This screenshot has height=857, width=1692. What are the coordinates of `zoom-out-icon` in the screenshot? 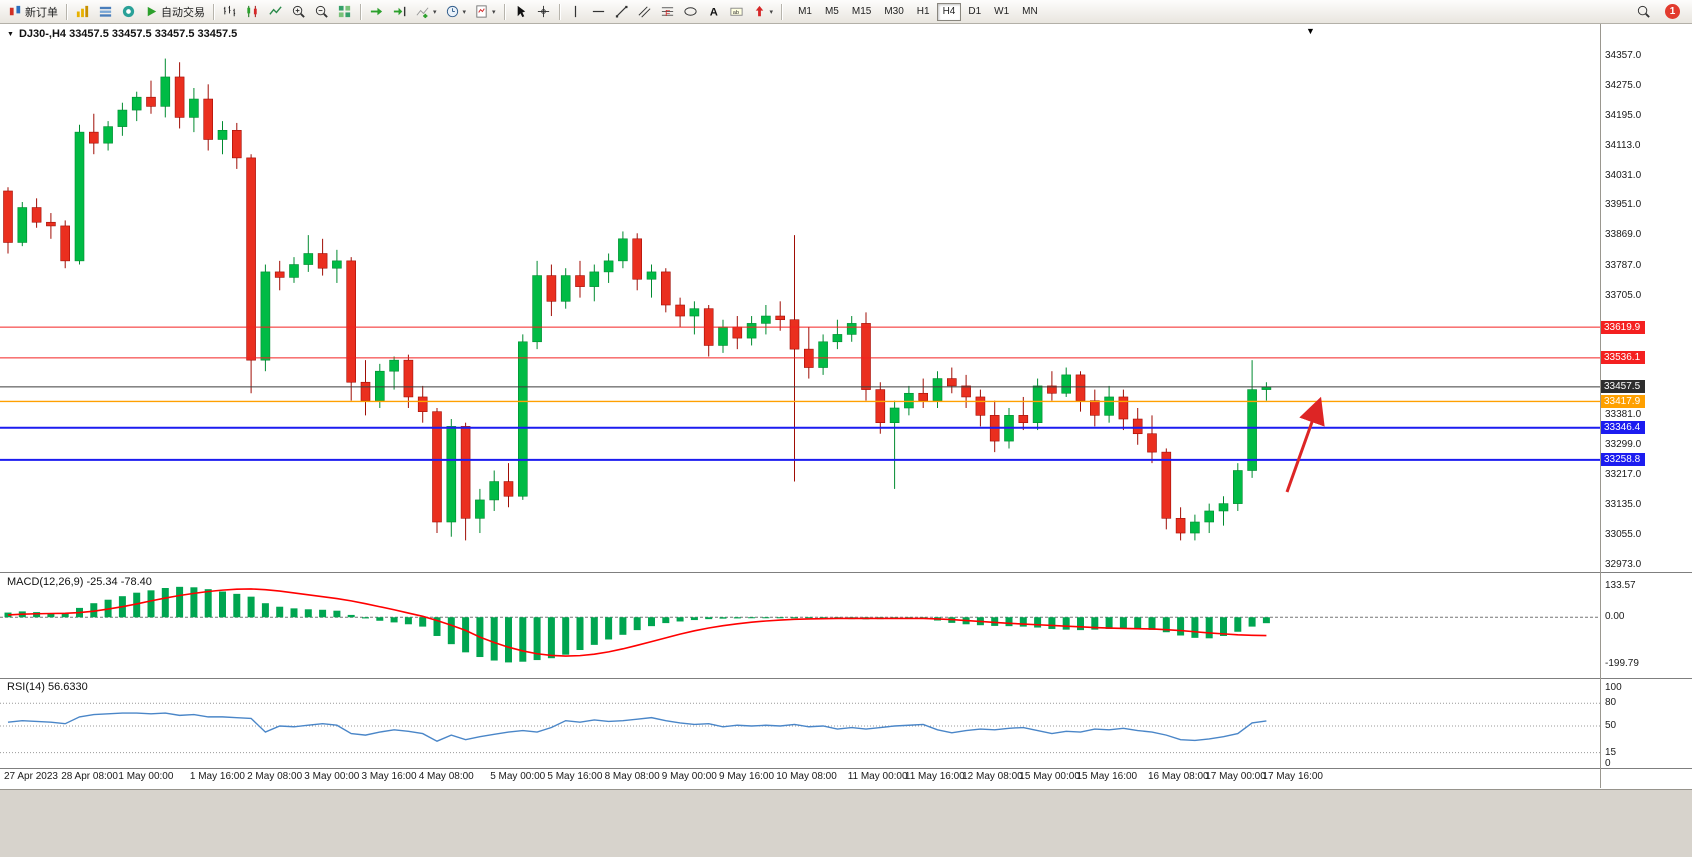 It's located at (321, 11).